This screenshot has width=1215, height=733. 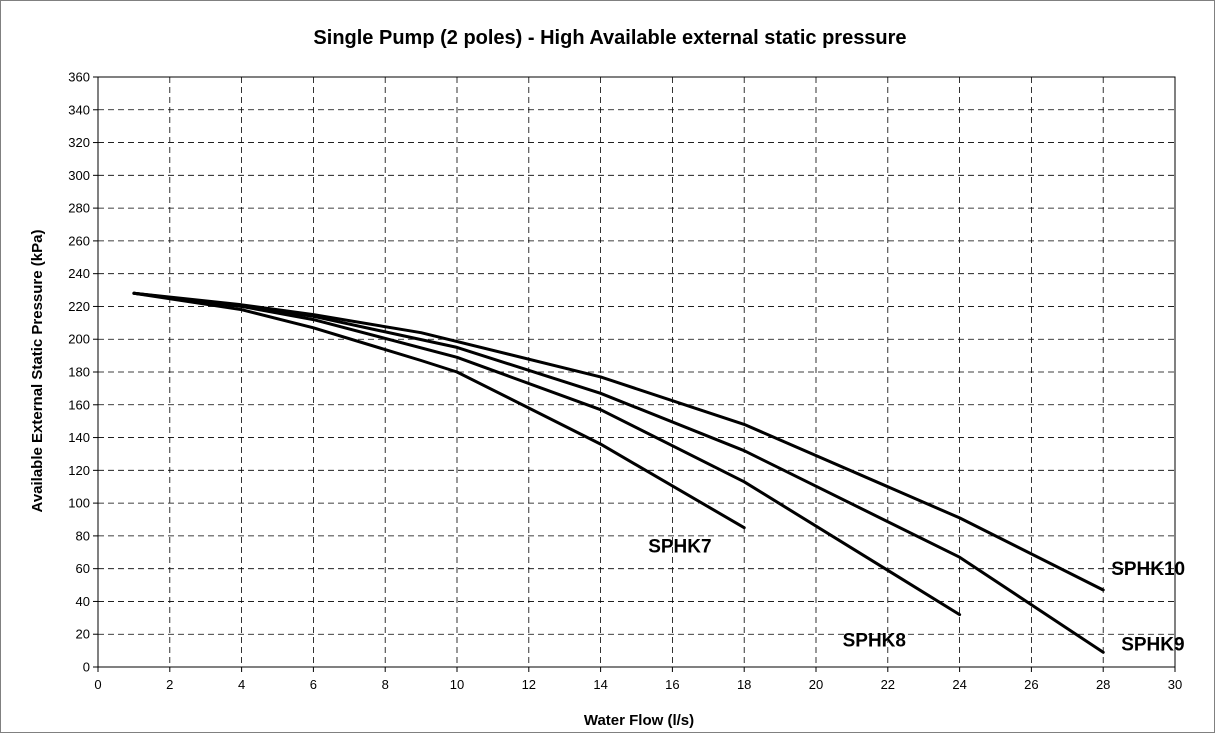 What do you see at coordinates (529, 684) in the screenshot?
I see `x-tick-label: 12` at bounding box center [529, 684].